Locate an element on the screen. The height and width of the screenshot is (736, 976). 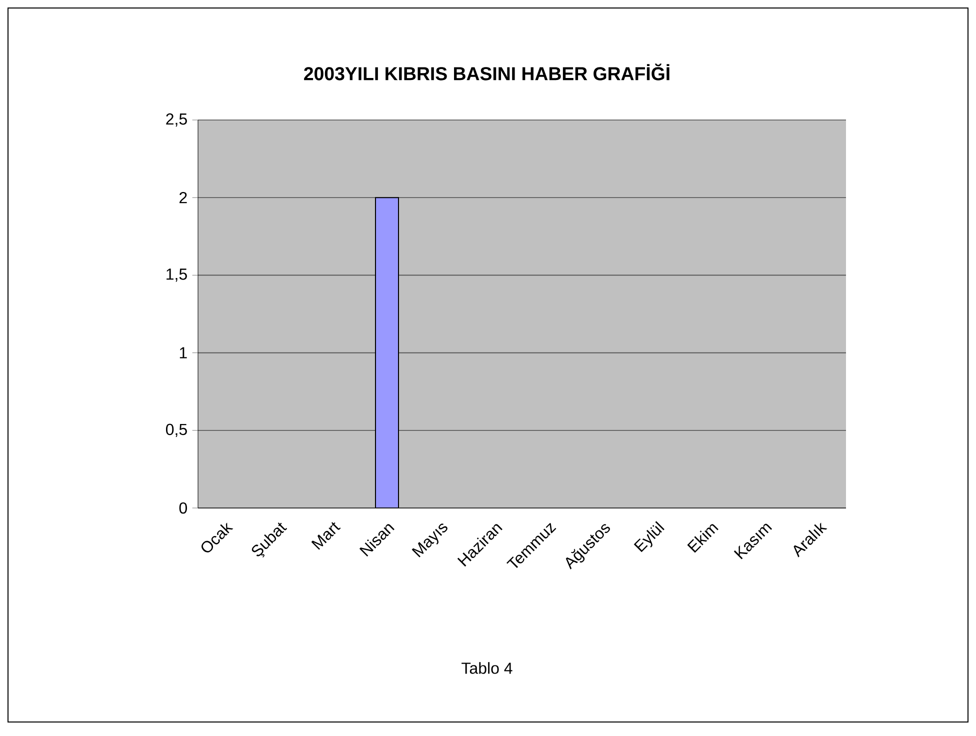
y-tick-label: 1 is located at coordinates (183, 352).